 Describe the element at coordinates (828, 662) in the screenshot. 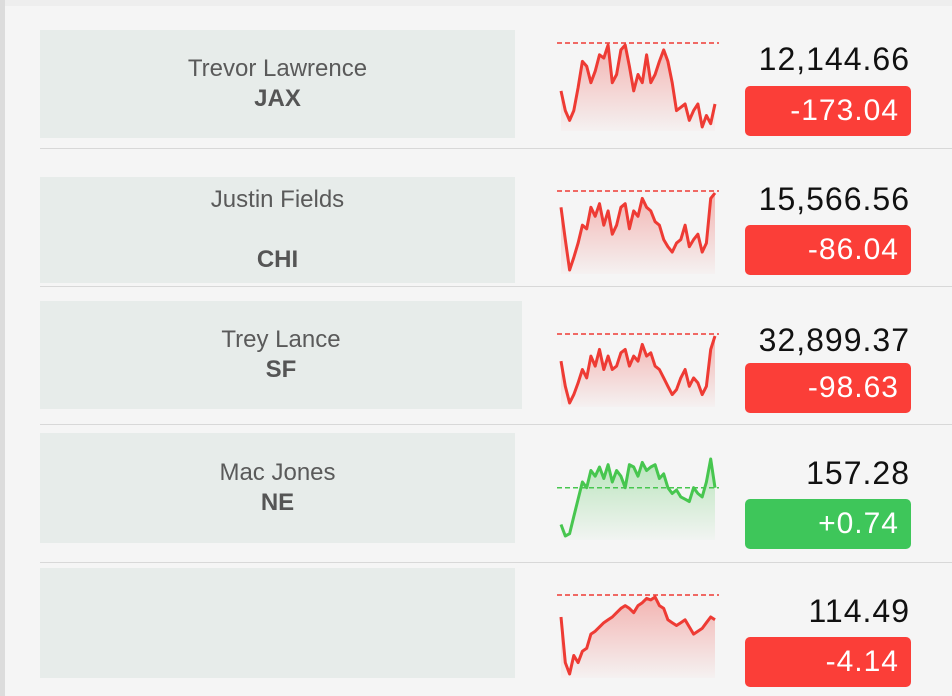

I see `change-badge: -4.14` at that location.